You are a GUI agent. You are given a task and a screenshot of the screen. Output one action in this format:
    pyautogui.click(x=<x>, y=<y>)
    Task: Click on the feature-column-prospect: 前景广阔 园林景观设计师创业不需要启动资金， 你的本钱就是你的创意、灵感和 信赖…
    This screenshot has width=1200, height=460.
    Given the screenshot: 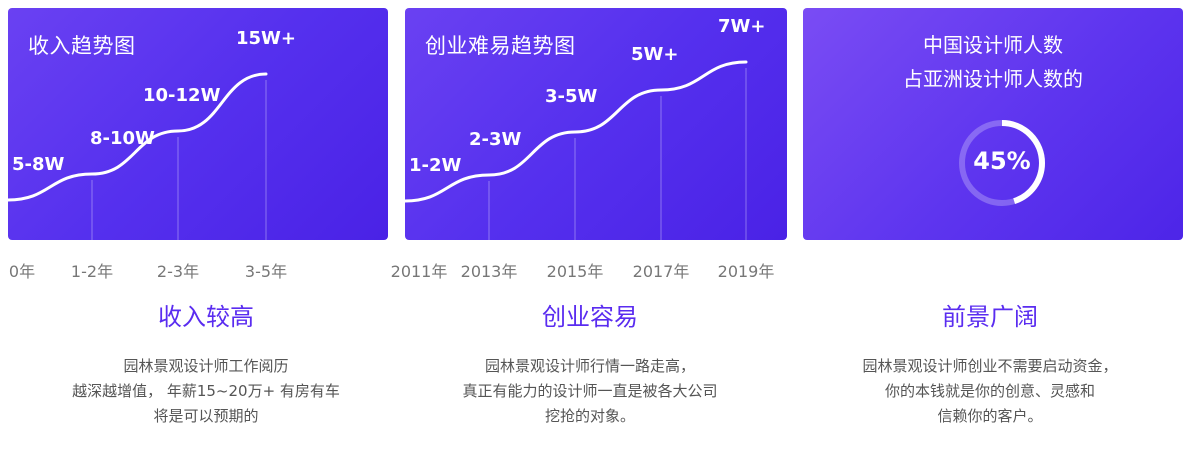 What is the action you would take?
    pyautogui.click(x=990, y=364)
    